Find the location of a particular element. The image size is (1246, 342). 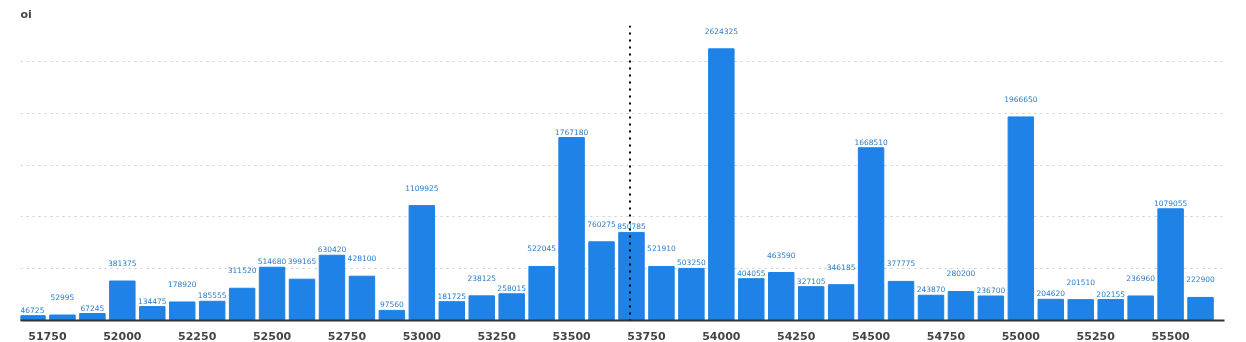

x-tick-label: 54250 is located at coordinates (796, 335).